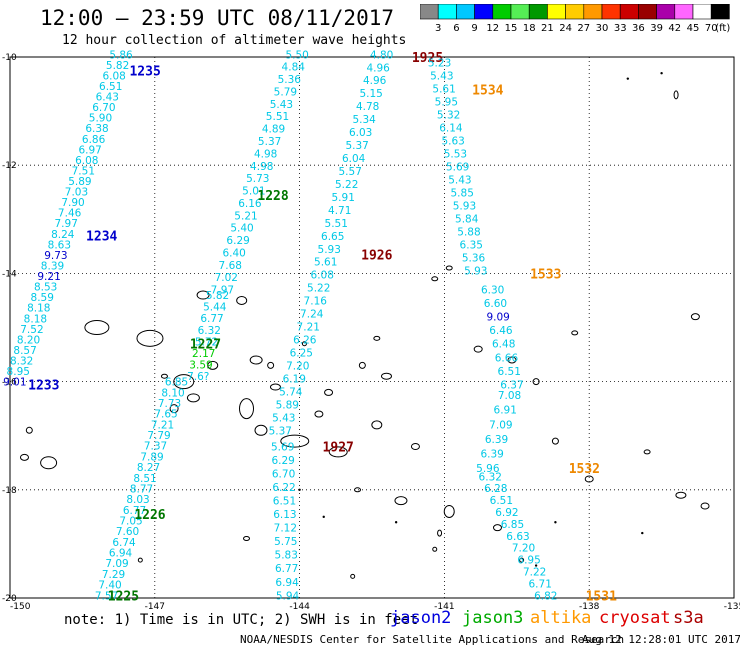 The width and height of the screenshot is (740, 650). Describe the element at coordinates (534, 572) in the screenshot. I see `wave-height-value: 7.22` at that location.